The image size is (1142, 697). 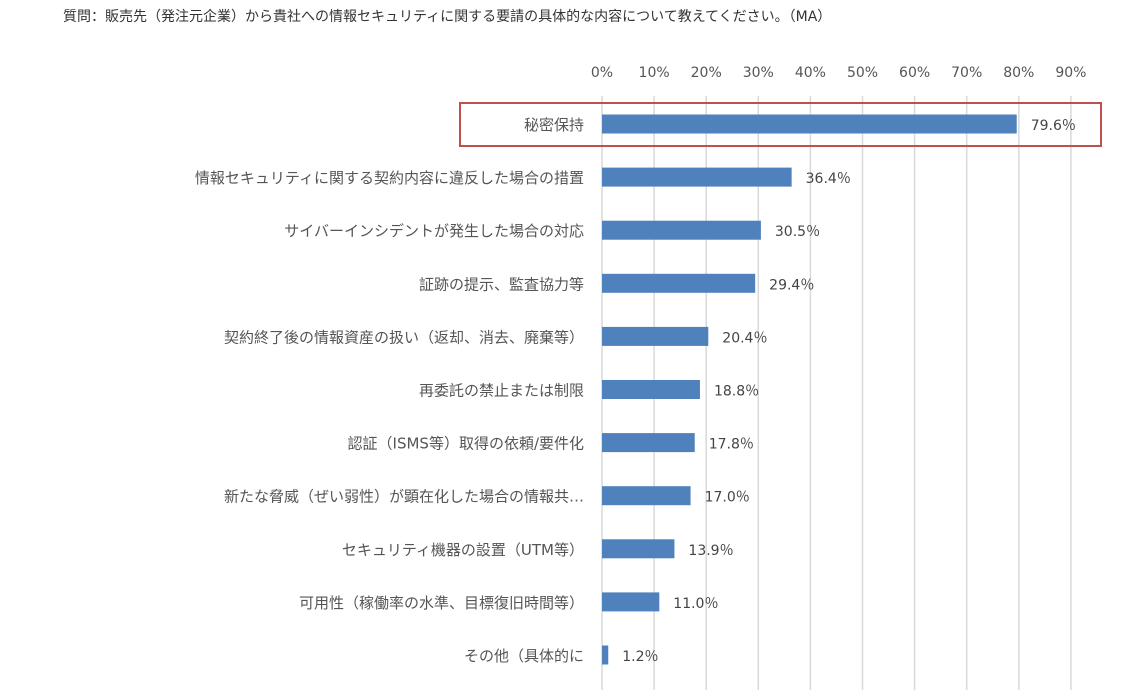 I want to click on data-label-6: 17.8％, so click(x=731, y=445).